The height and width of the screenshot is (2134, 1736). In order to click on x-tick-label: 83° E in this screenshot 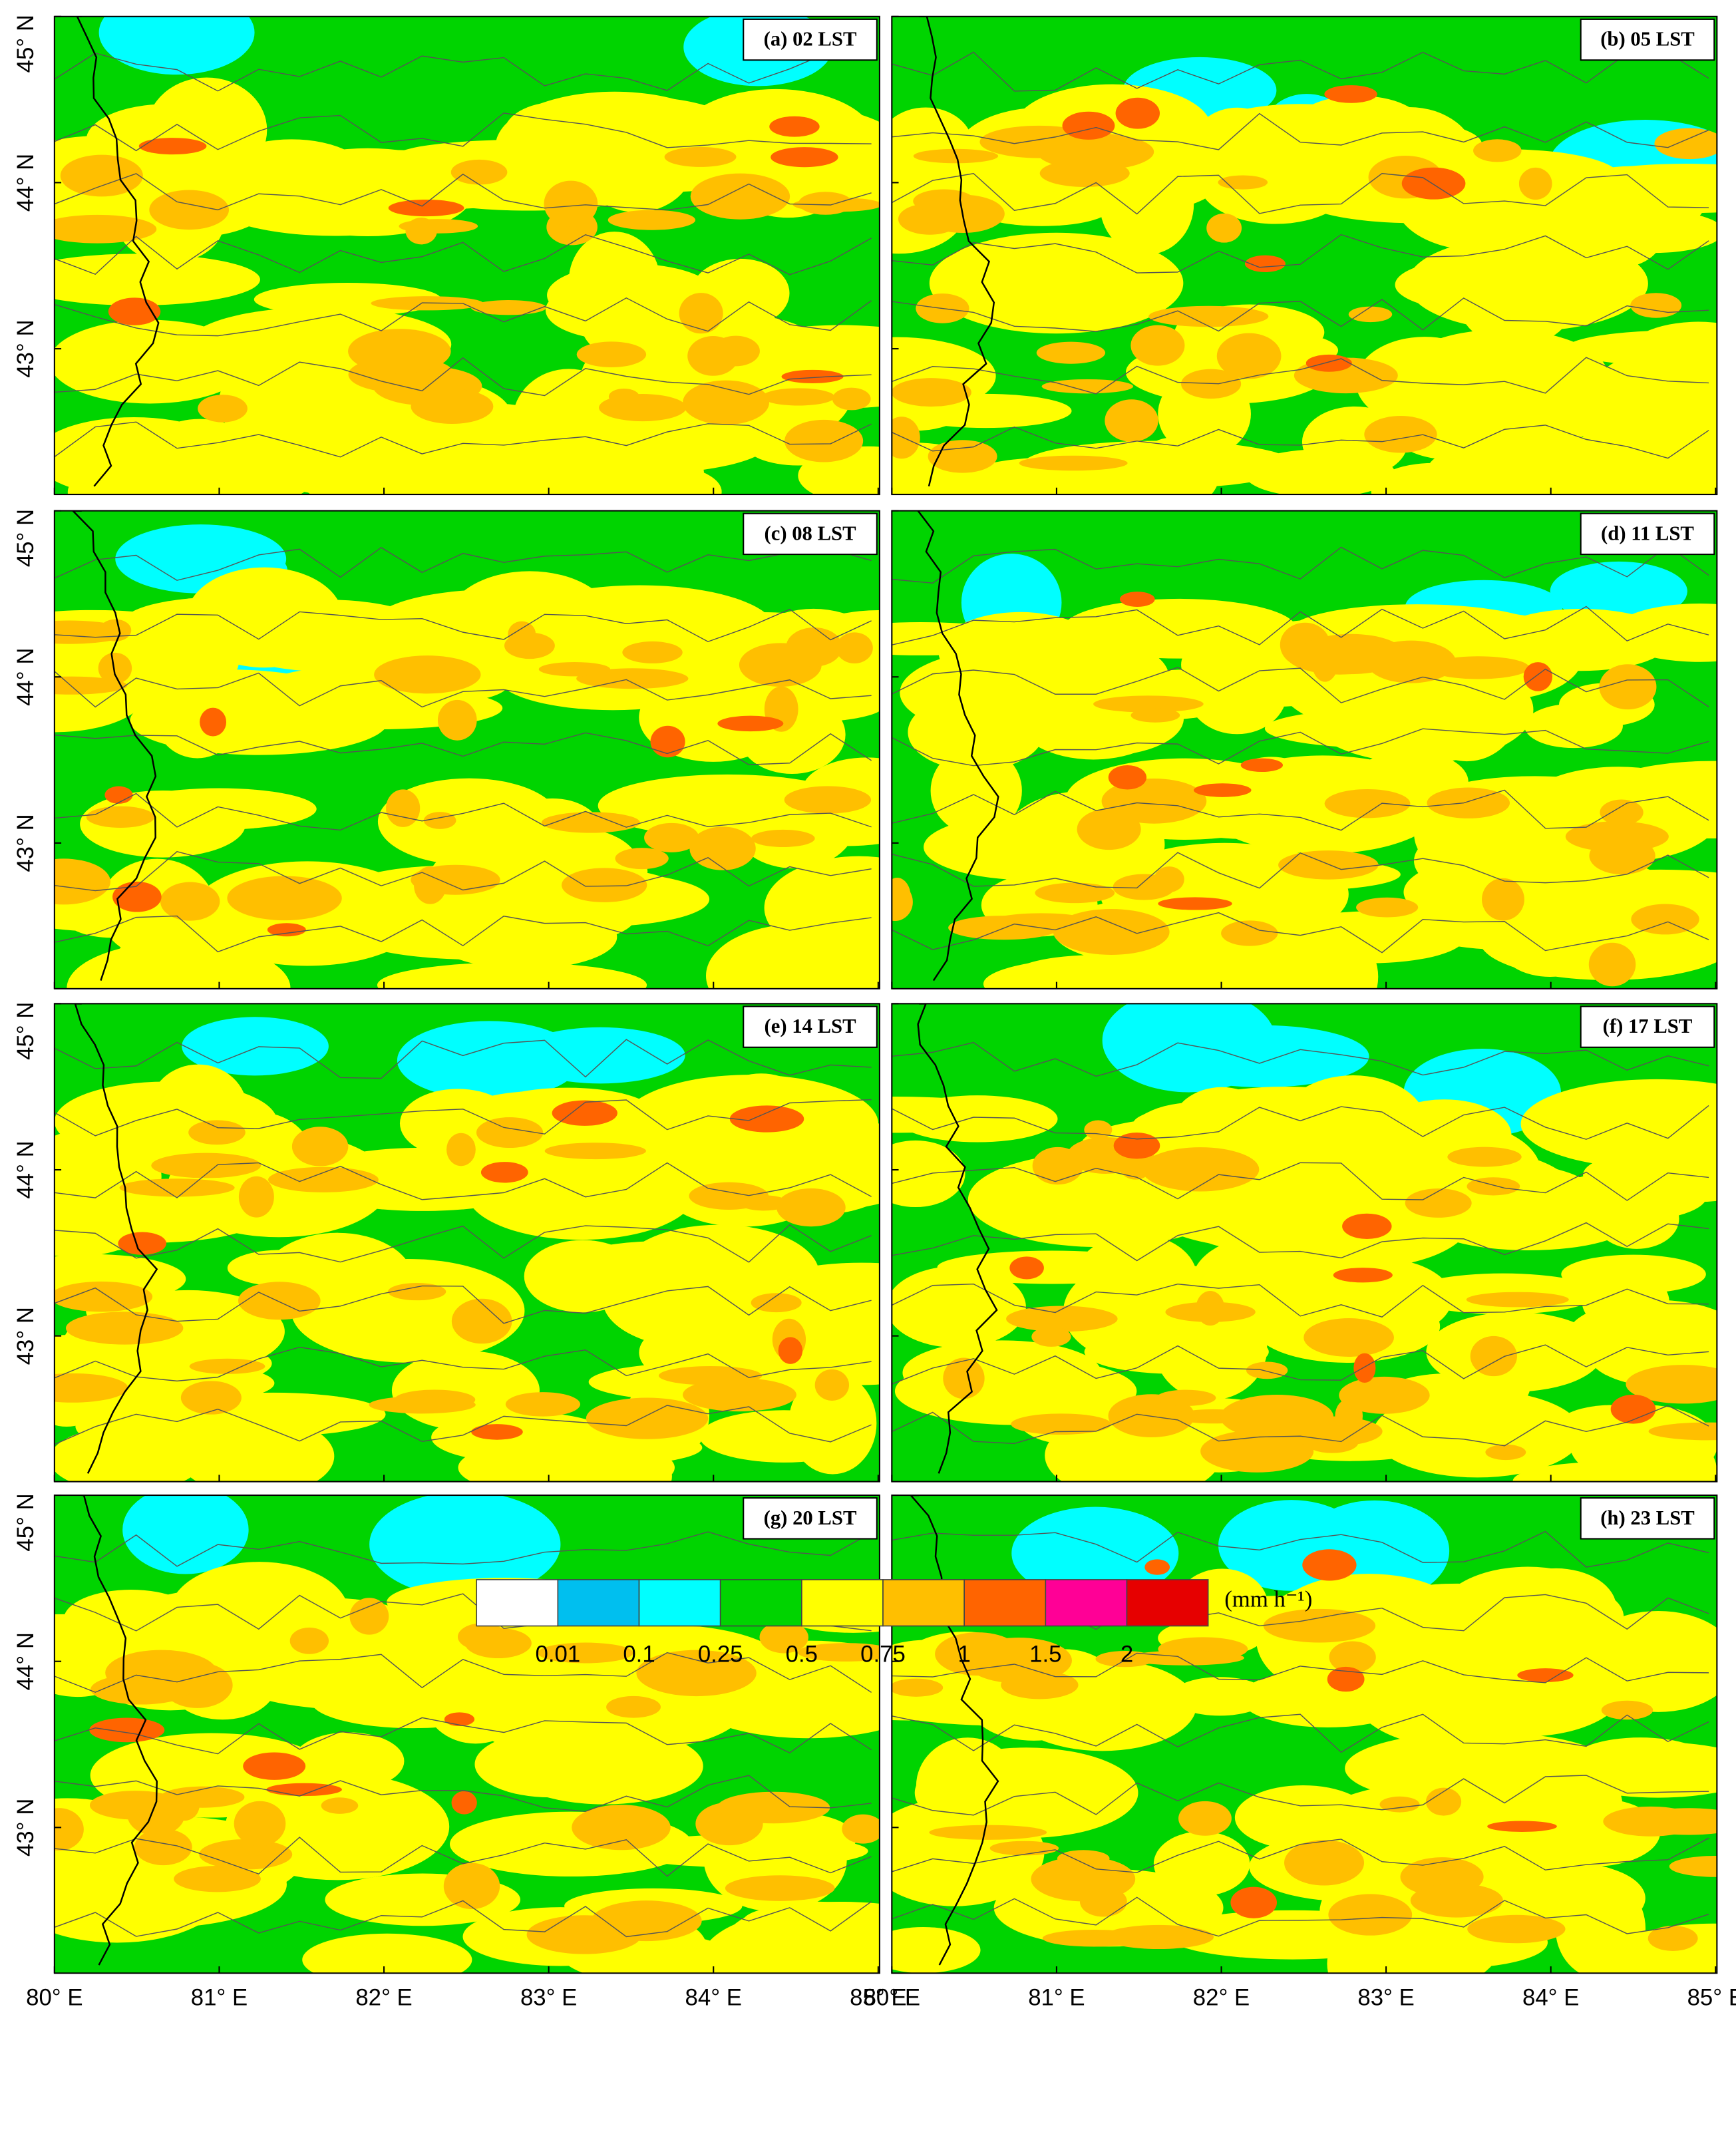, I will do `click(548, 1997)`.